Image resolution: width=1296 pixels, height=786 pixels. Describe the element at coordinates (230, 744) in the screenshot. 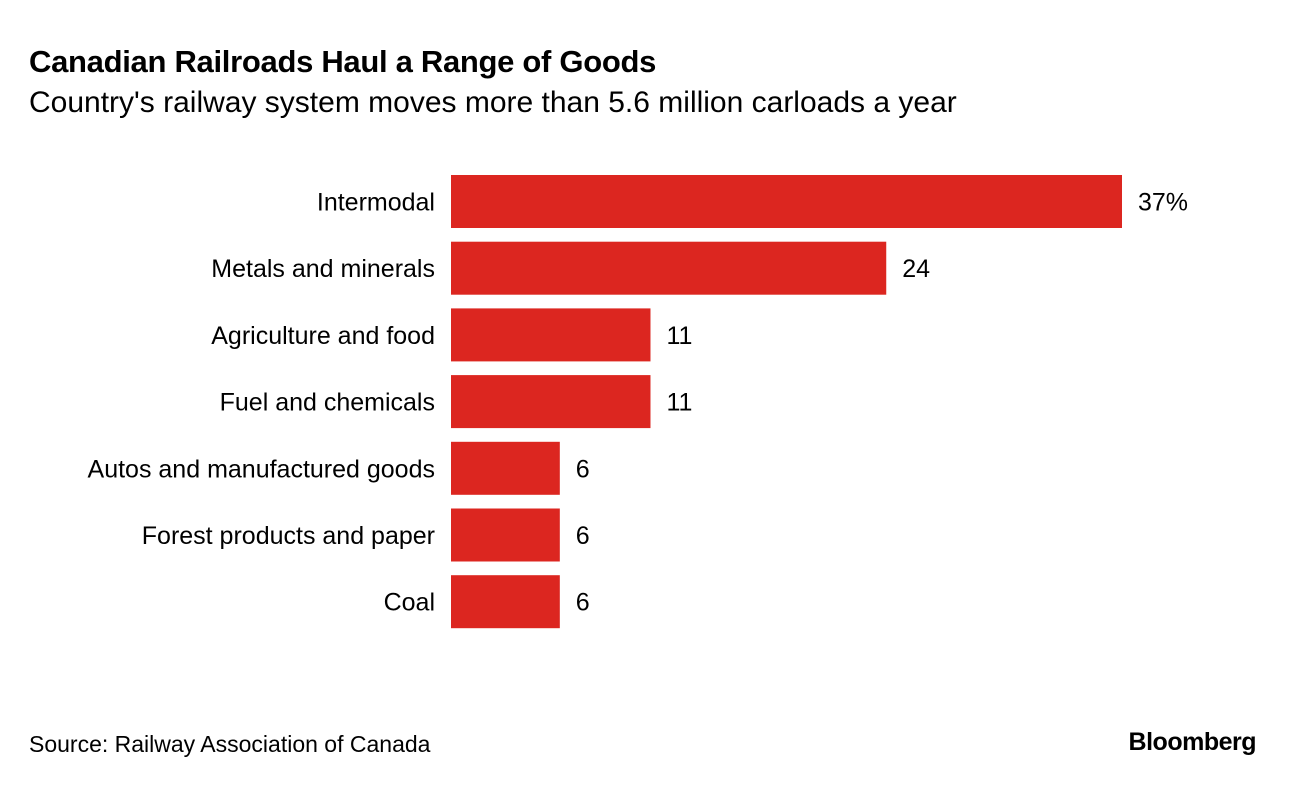

I see `source-note: Source: Railway Association of Canada` at that location.